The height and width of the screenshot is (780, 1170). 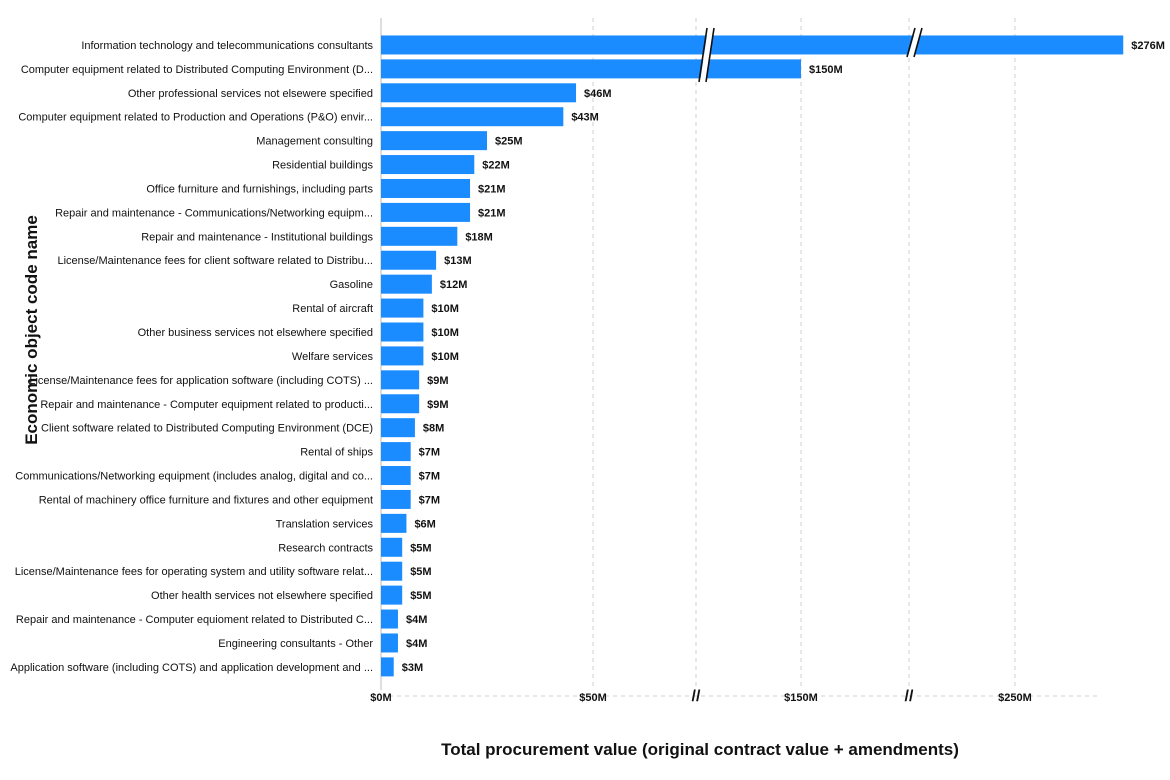 I want to click on value-label: $6M, so click(x=424, y=524).